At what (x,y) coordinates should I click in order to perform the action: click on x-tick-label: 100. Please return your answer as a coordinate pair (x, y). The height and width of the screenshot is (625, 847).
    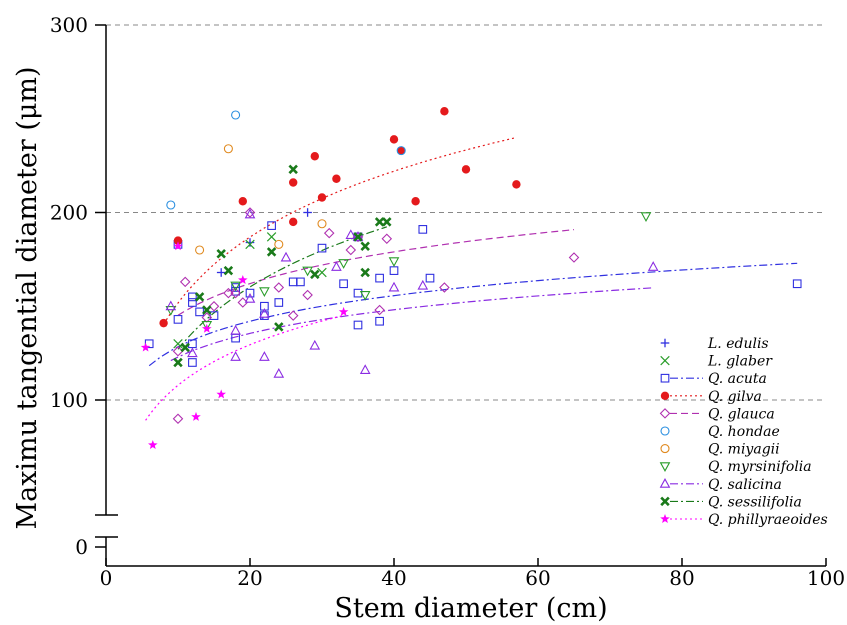
    Looking at the image, I should click on (826, 578).